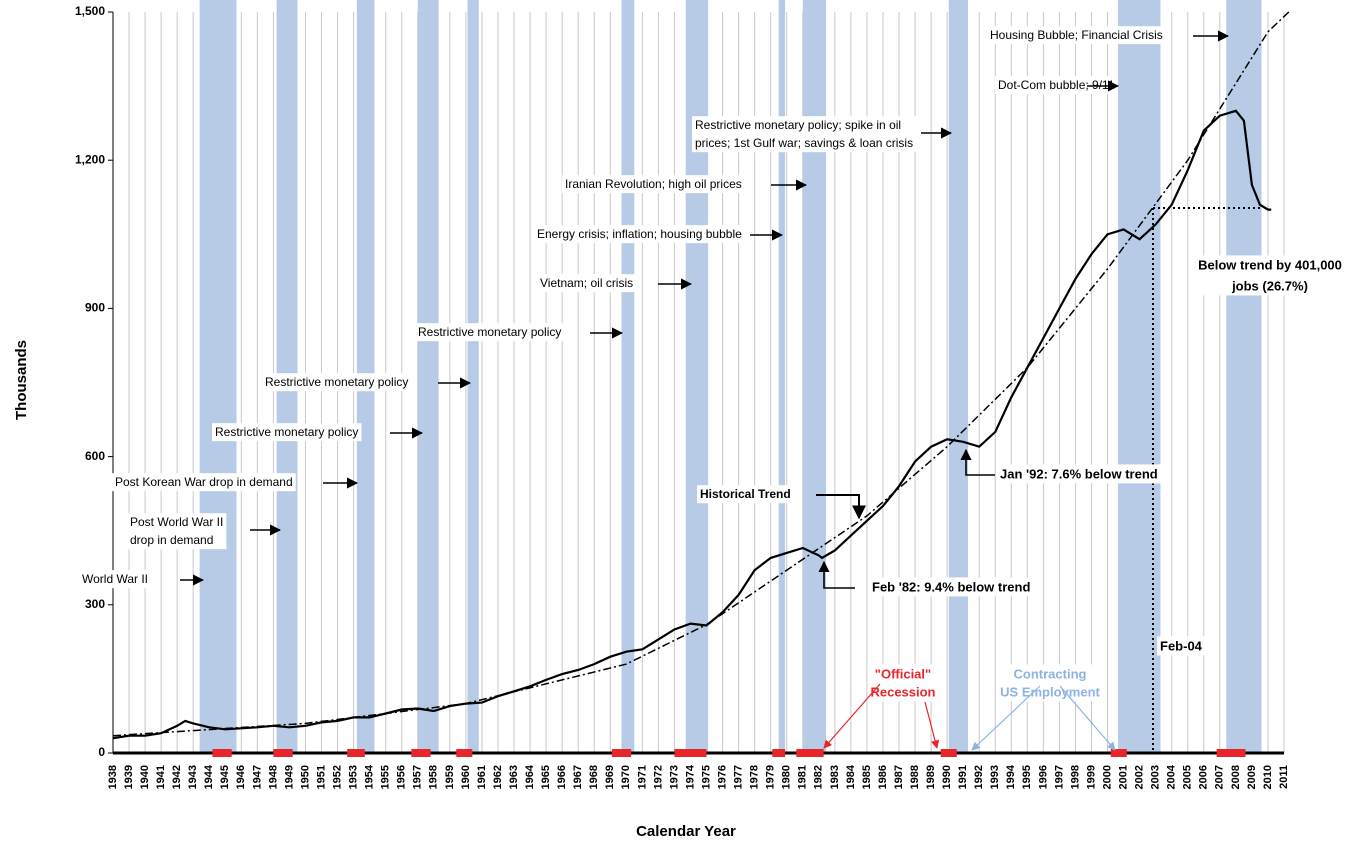 Image resolution: width=1372 pixels, height=846 pixels. Describe the element at coordinates (851, 776) in the screenshot. I see `x-tick-label: 1984` at that location.